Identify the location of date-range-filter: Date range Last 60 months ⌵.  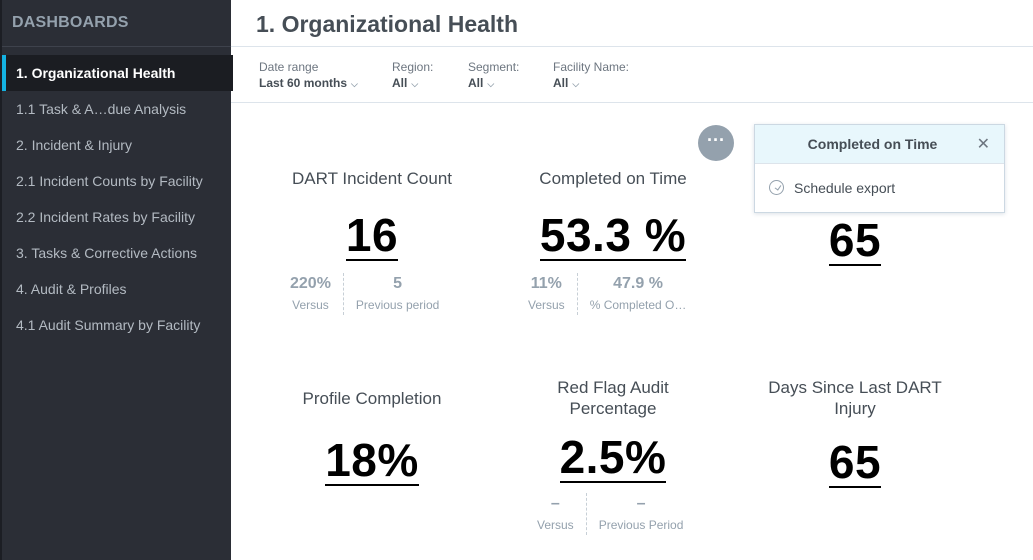
(308, 75).